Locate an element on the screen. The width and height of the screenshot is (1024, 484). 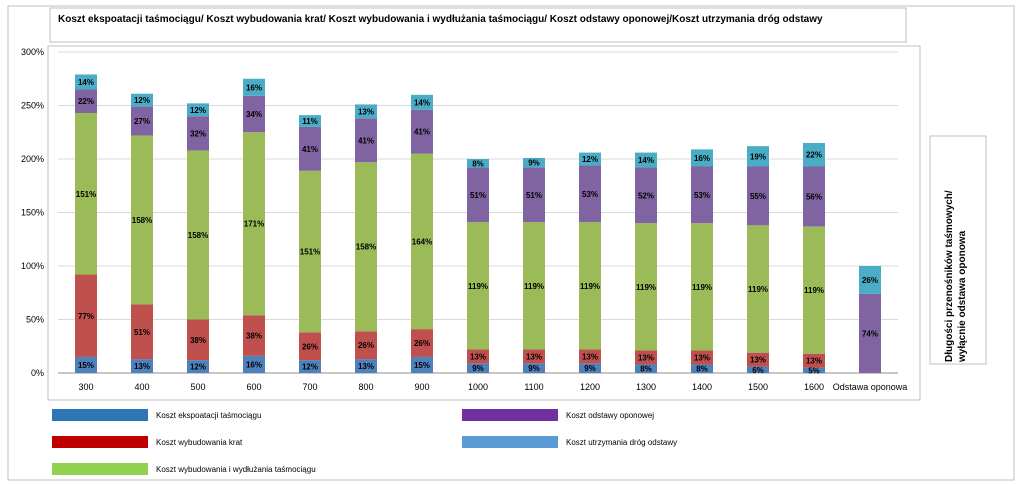
x-tick-label: 800 is located at coordinates (365, 387).